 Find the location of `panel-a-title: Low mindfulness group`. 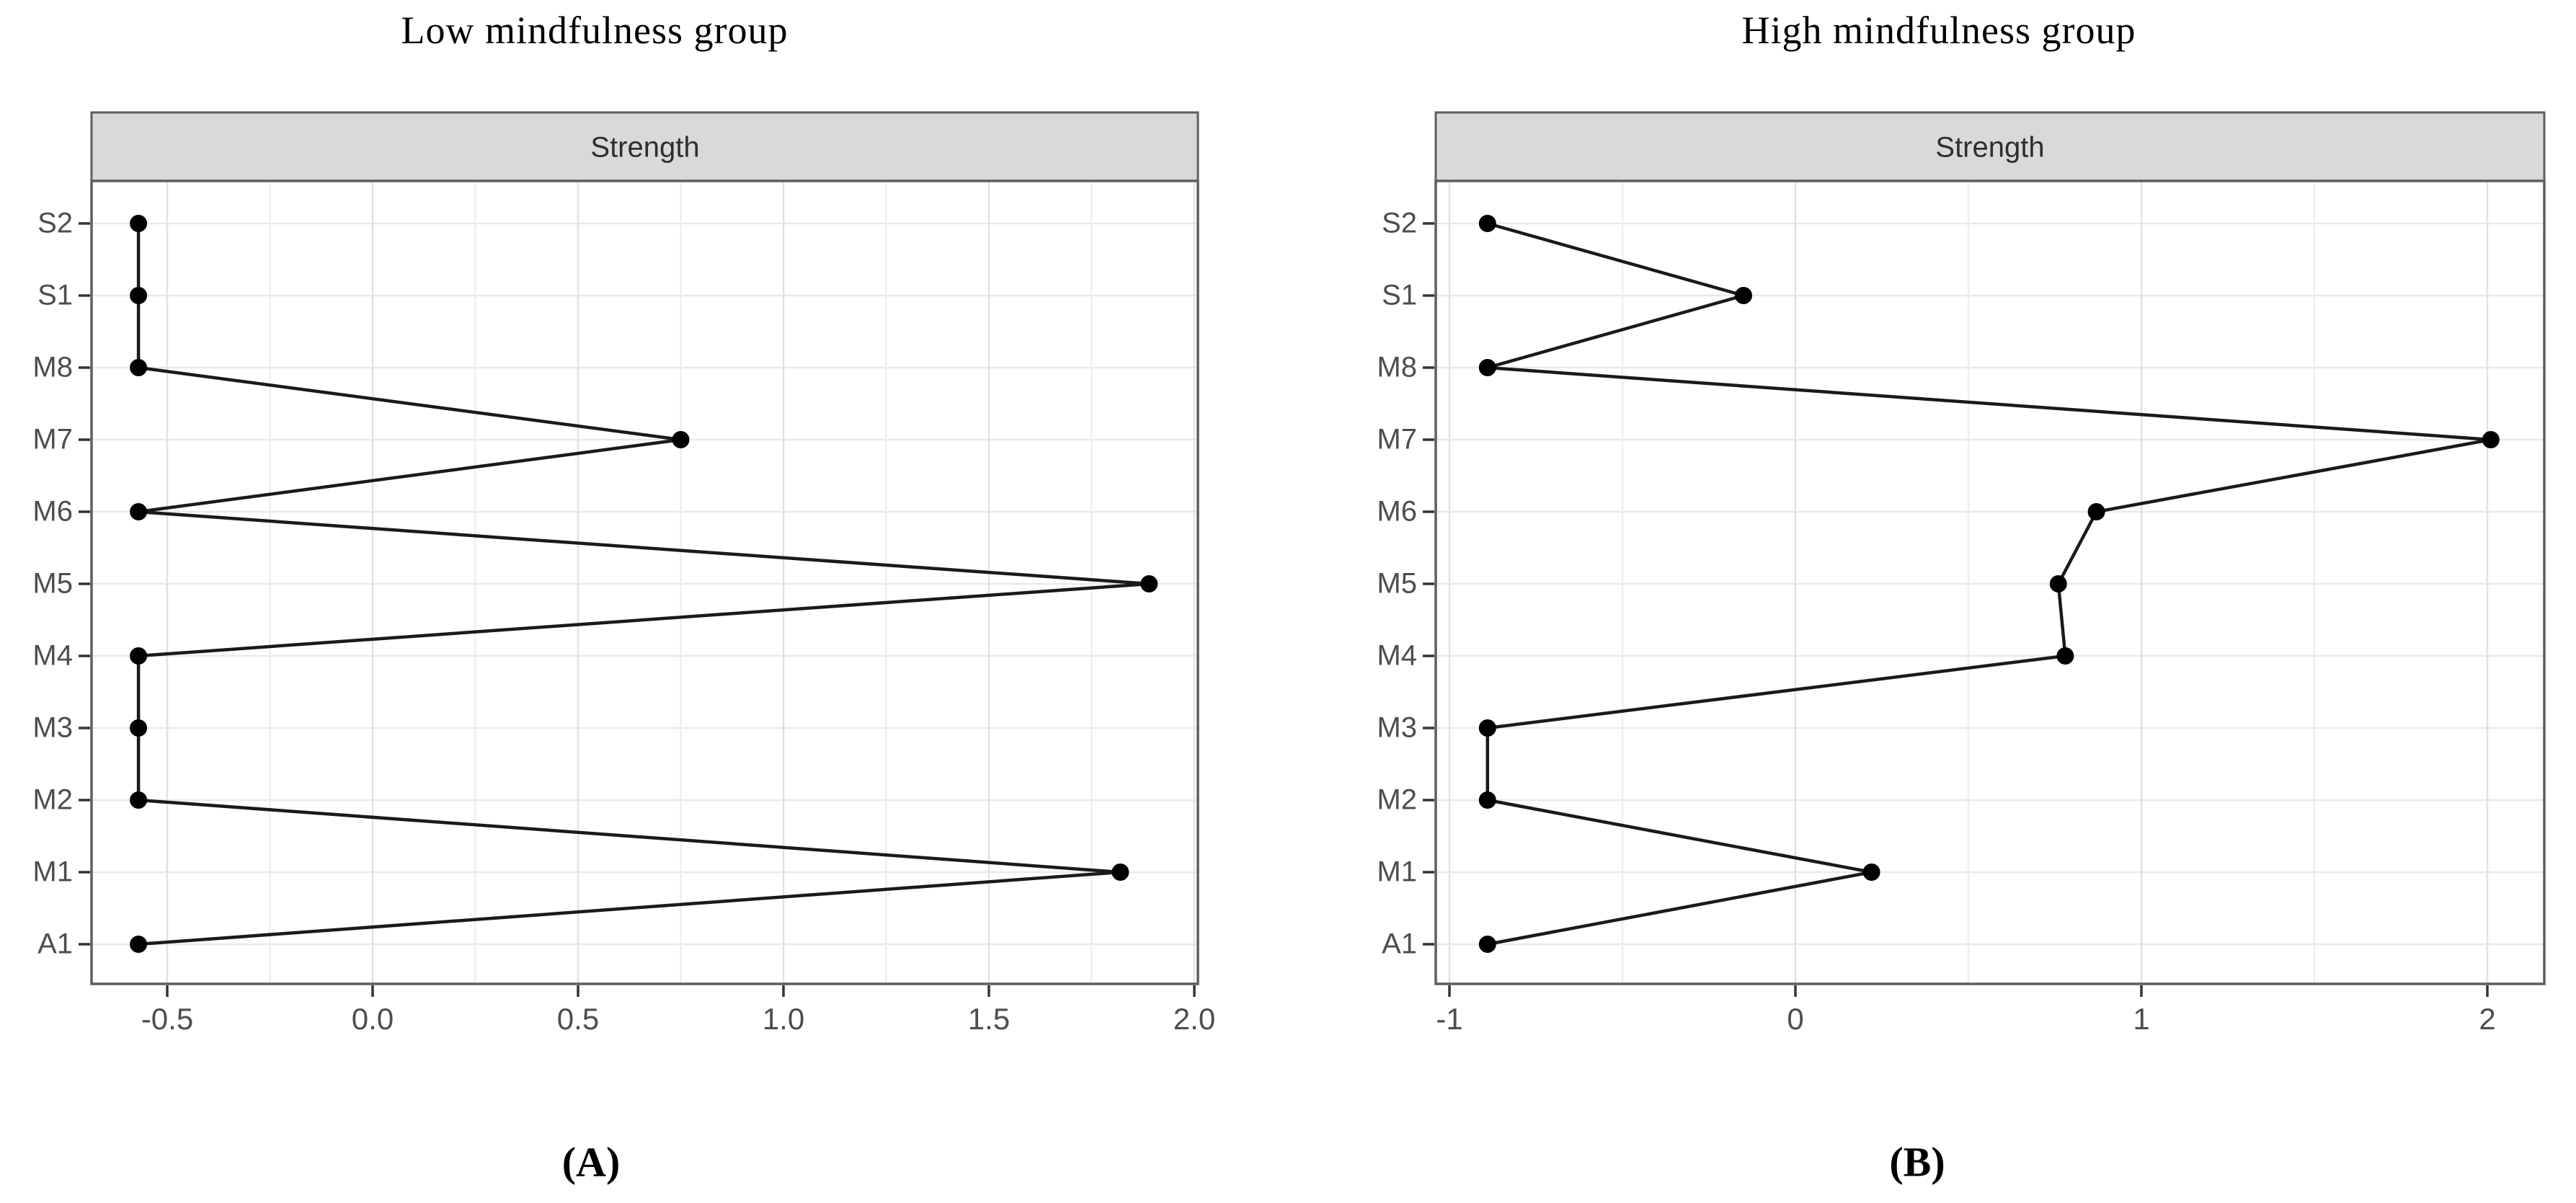

panel-a-title: Low mindfulness group is located at coordinates (595, 30).